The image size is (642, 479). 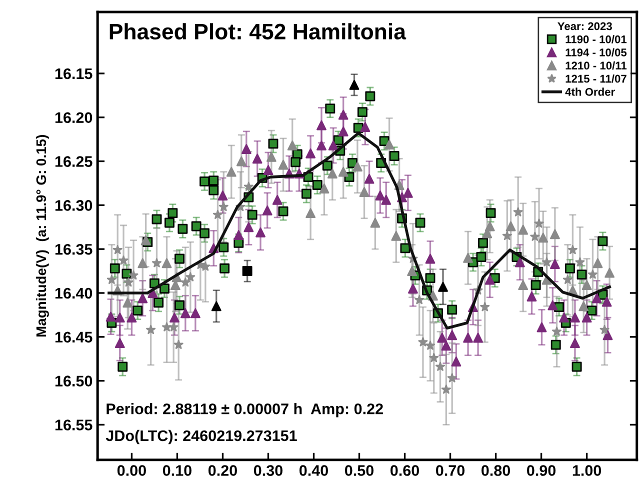 I want to click on y-tick-label: 16.35, so click(x=73, y=249).